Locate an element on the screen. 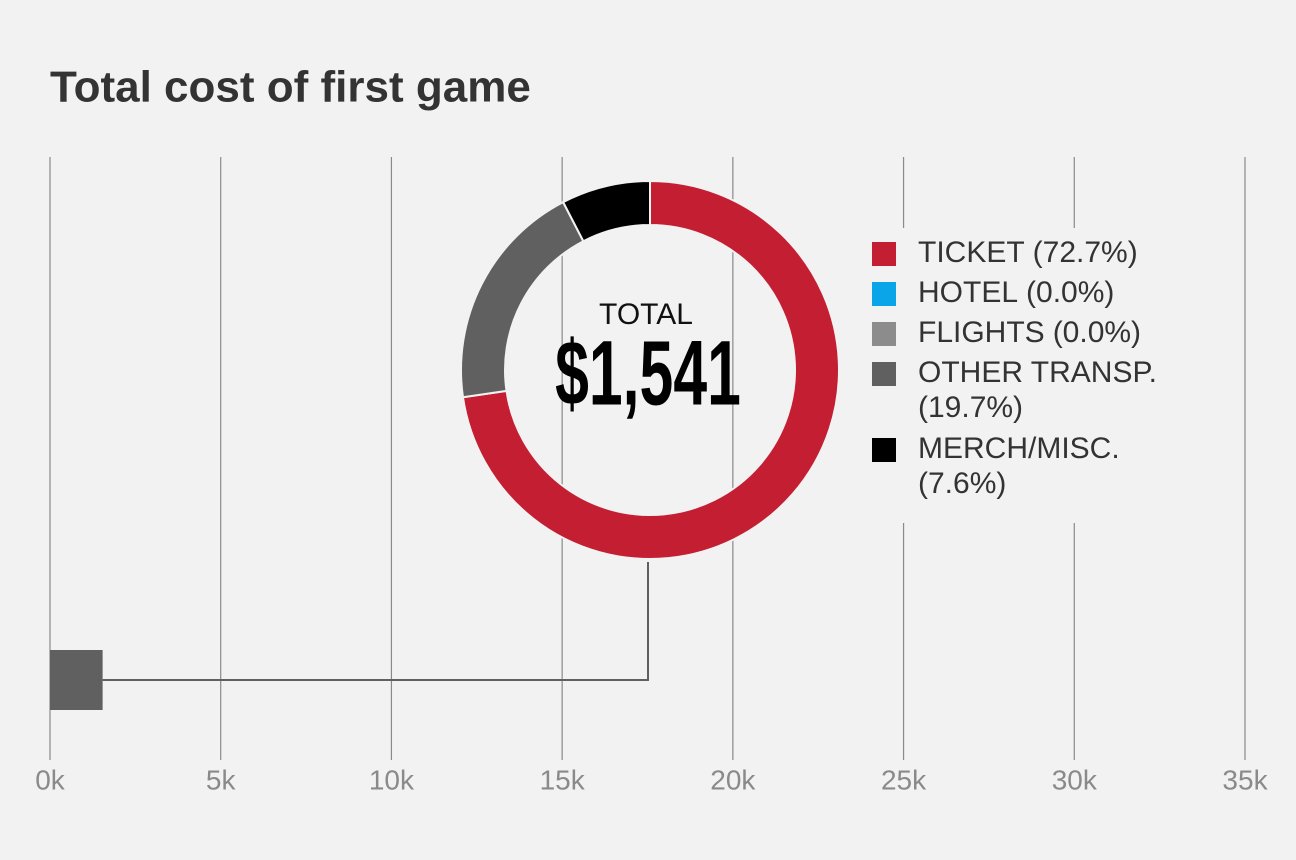 This screenshot has width=1296, height=860. chart-title: Total cost of first game is located at coordinates (290, 87).